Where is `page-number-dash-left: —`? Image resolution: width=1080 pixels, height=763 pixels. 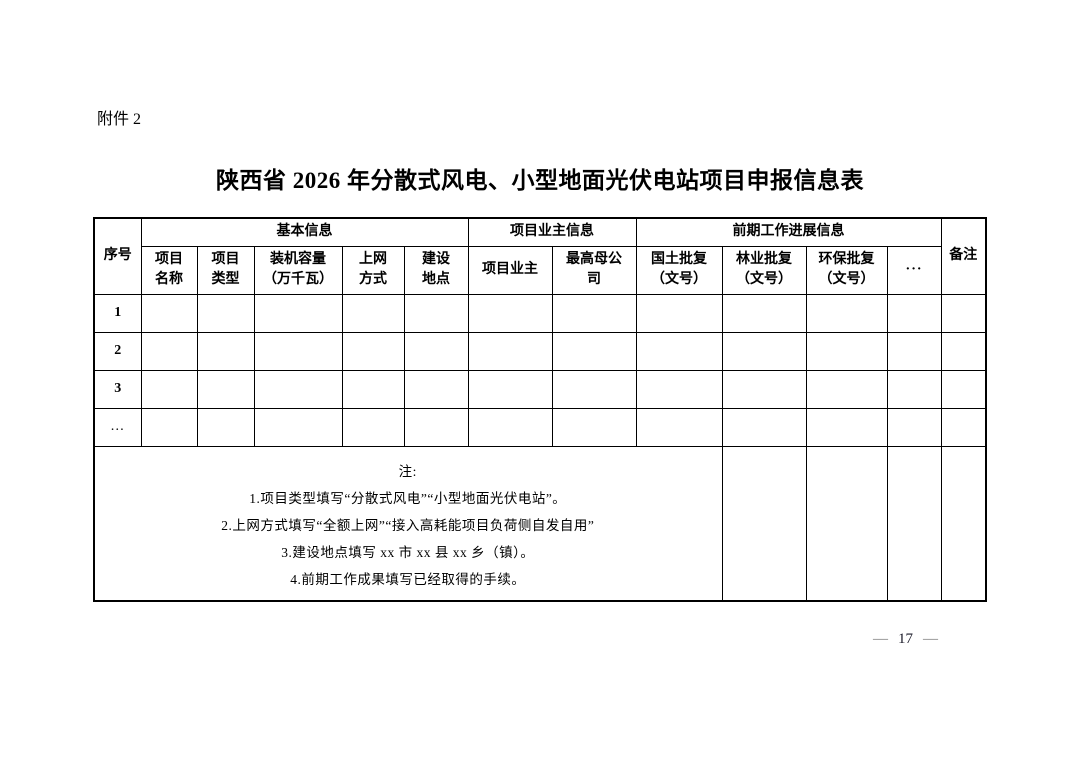
page-number-dash-left: — is located at coordinates (880, 639).